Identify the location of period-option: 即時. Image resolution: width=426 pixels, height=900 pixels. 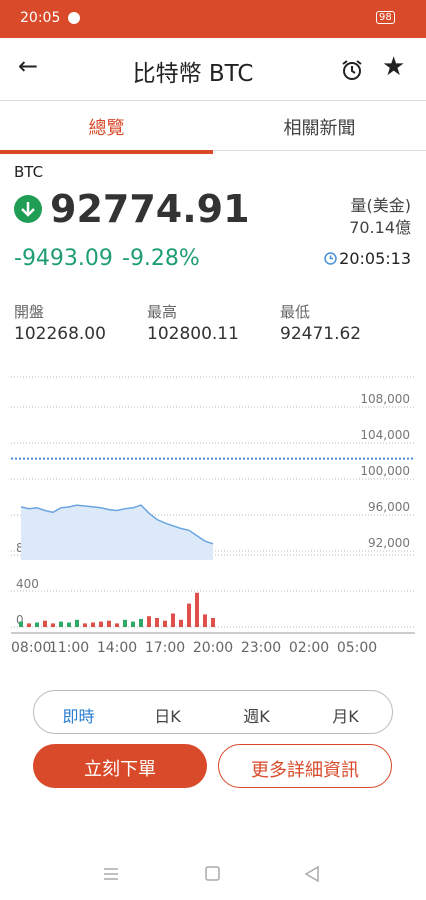
(78, 716).